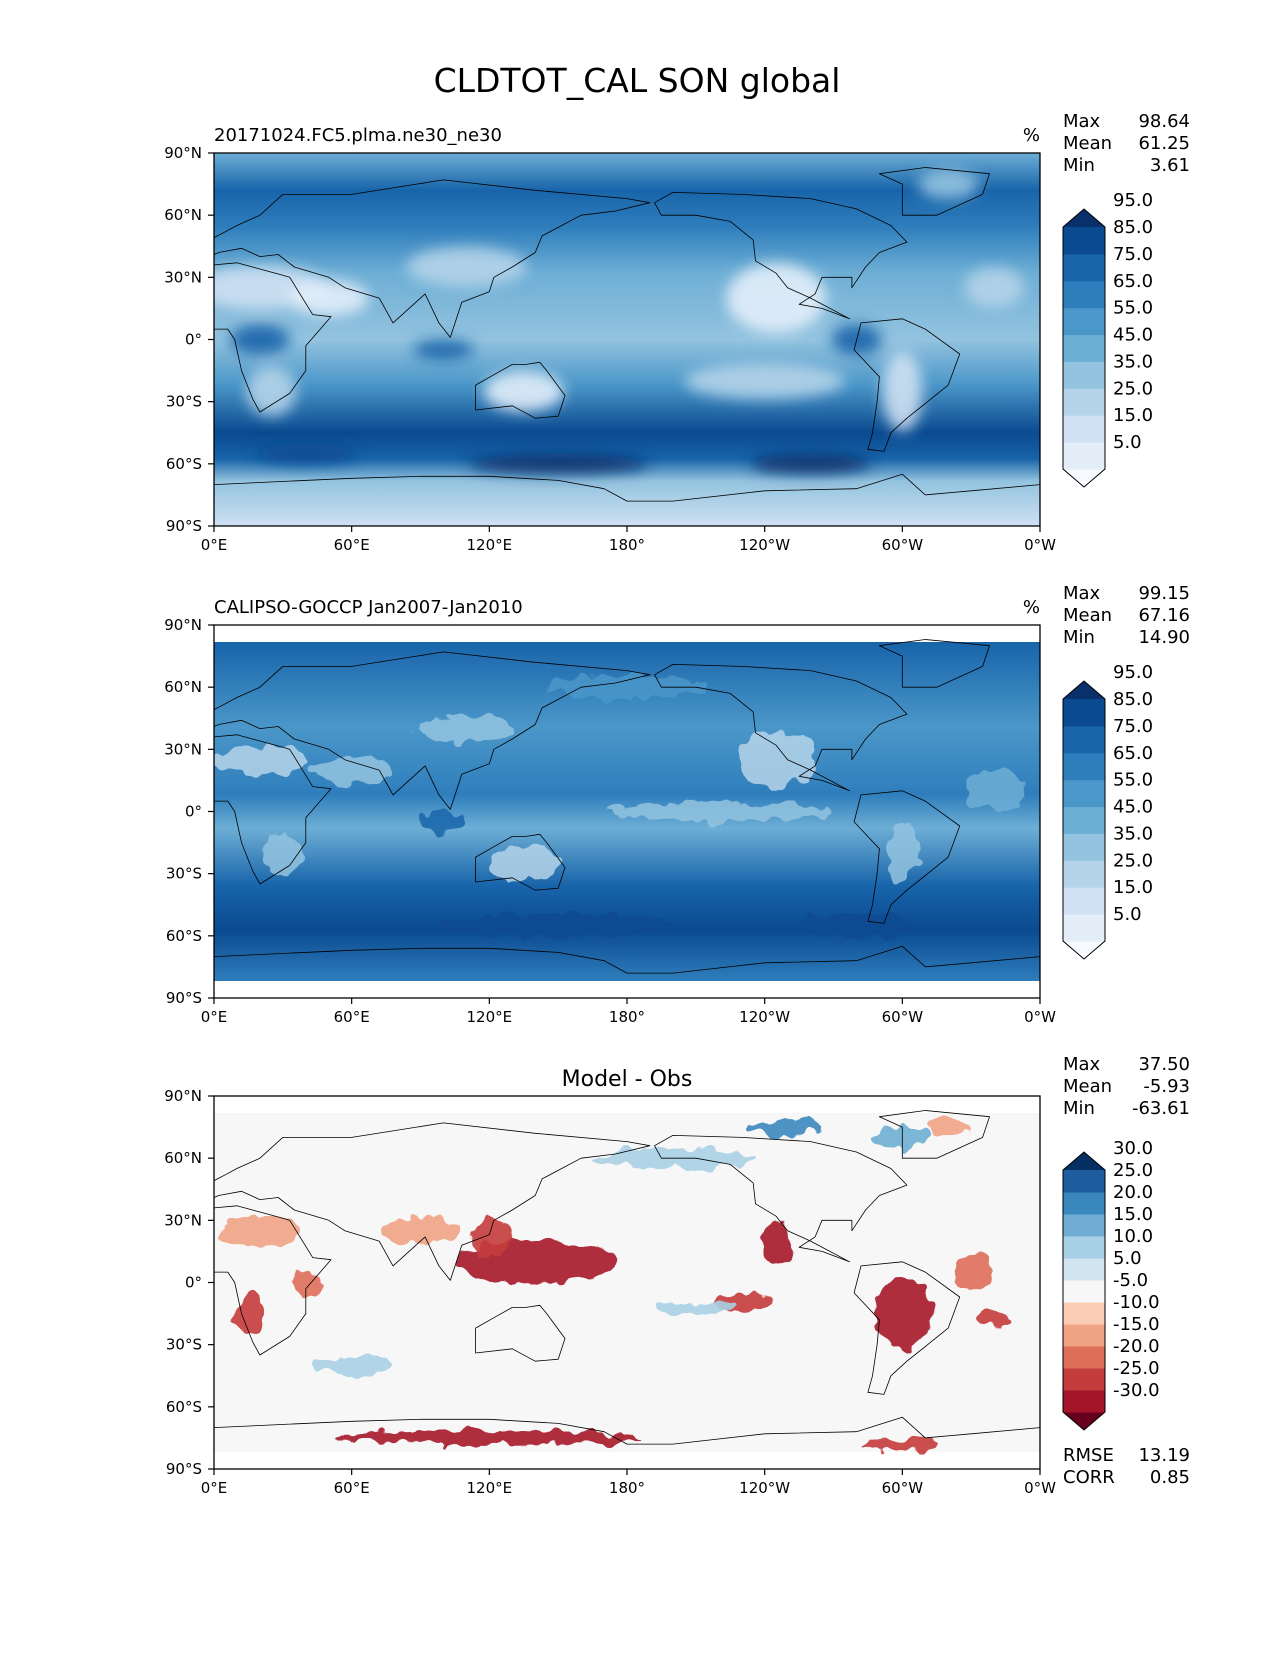  Describe the element at coordinates (1164, 637) in the screenshot. I see `stat-value-min: 14.90` at that location.